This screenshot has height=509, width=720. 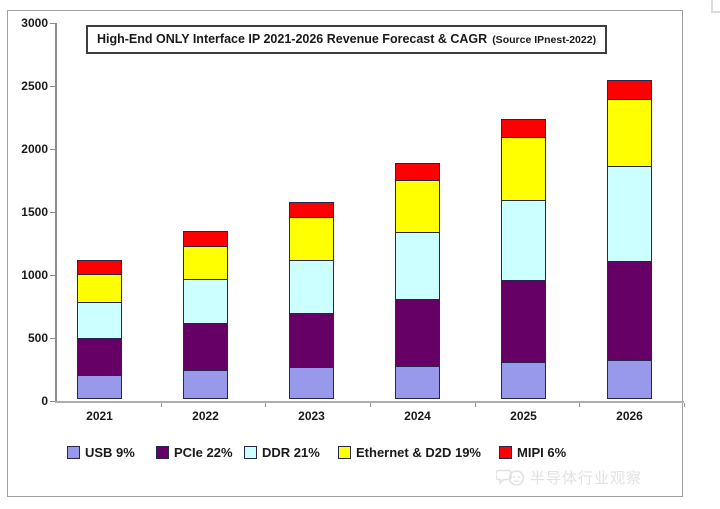 I want to click on legend-label: DDR 21%, so click(x=291, y=452).